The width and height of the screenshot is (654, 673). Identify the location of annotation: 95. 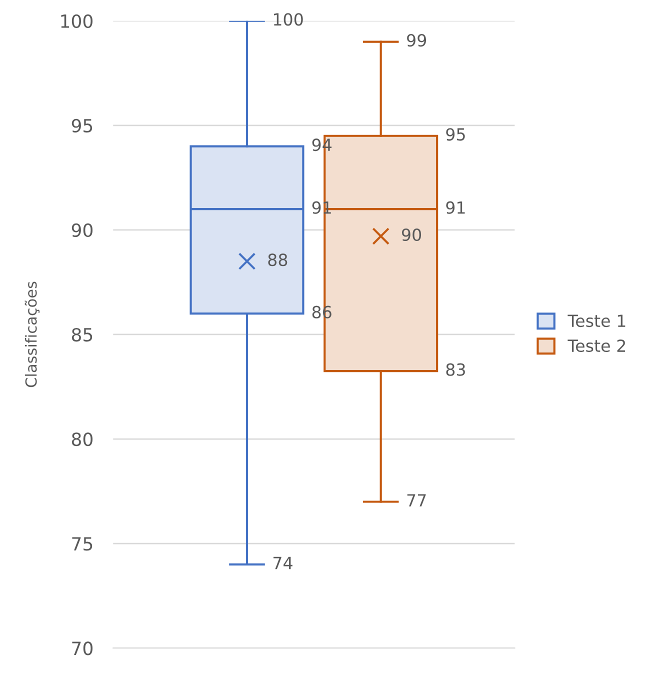
(455, 134).